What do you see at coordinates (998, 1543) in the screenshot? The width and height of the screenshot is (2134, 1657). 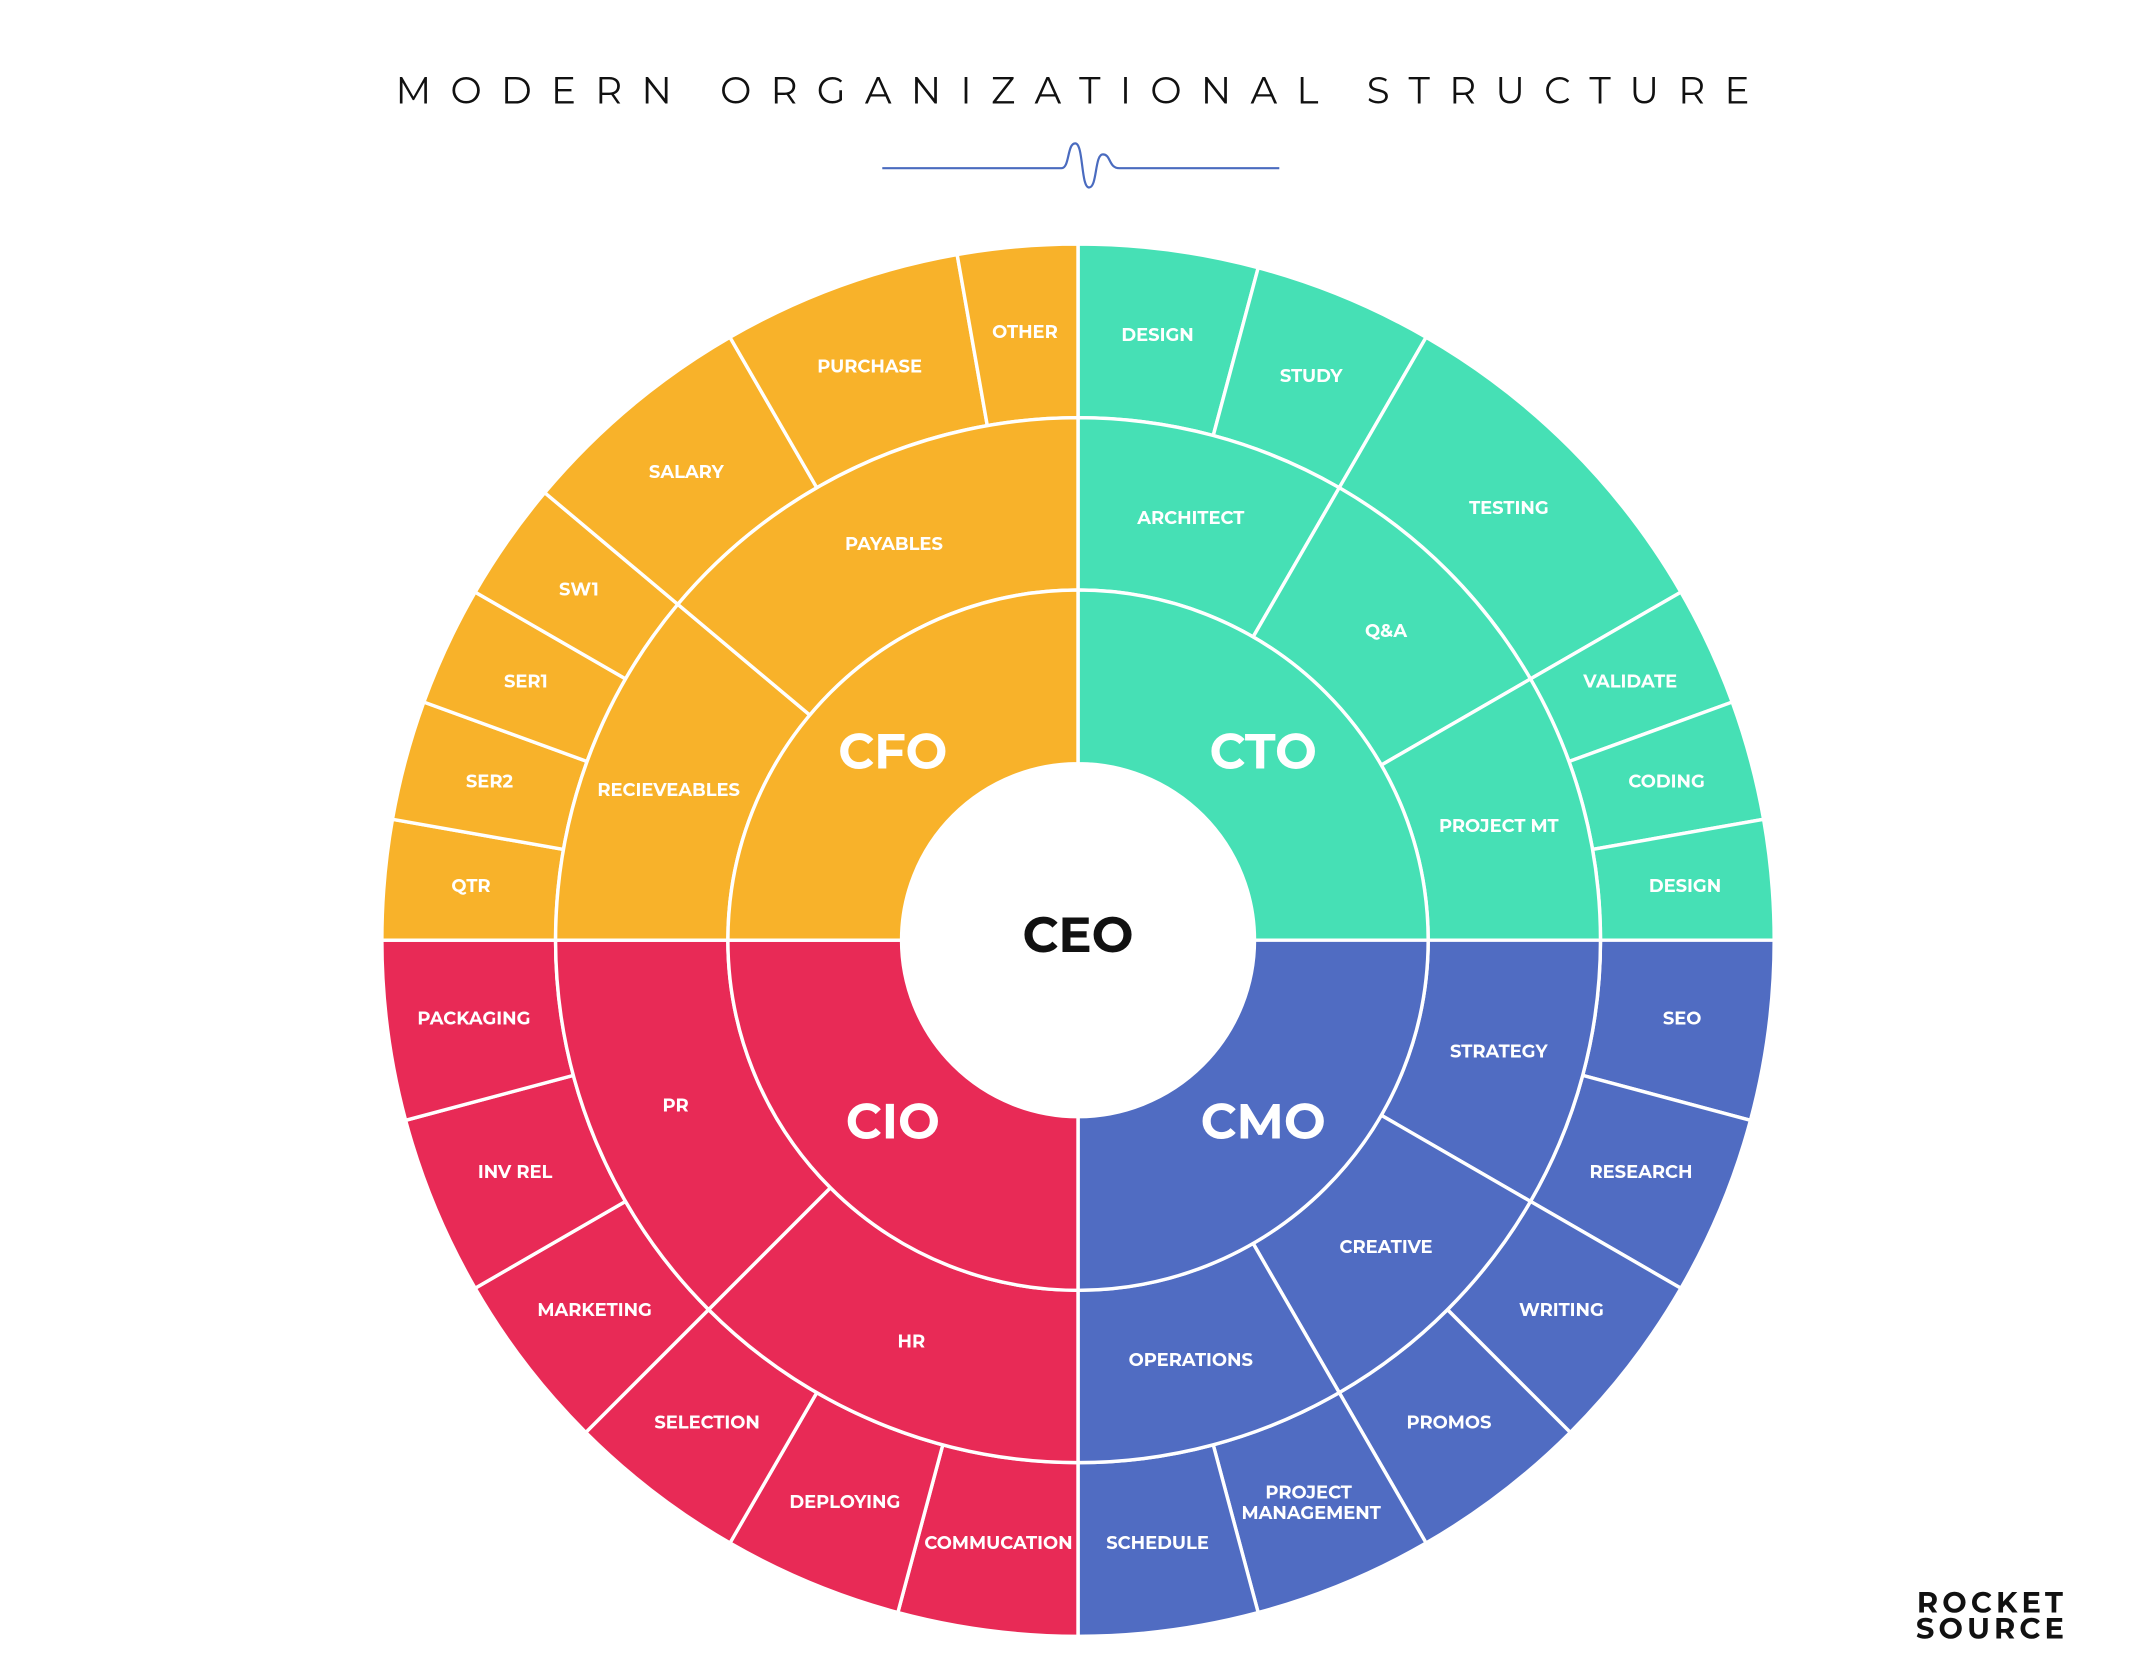 I see `team-label: COMMUCATION` at bounding box center [998, 1543].